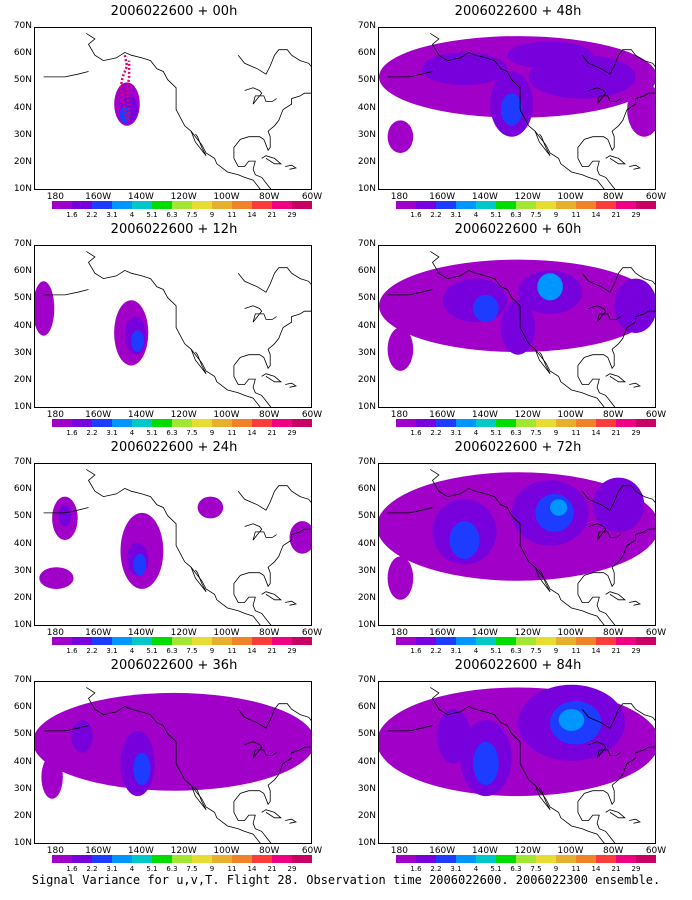 This screenshot has height=900, width=692. I want to click on colorbar-level-label: 11, so click(576, 869).